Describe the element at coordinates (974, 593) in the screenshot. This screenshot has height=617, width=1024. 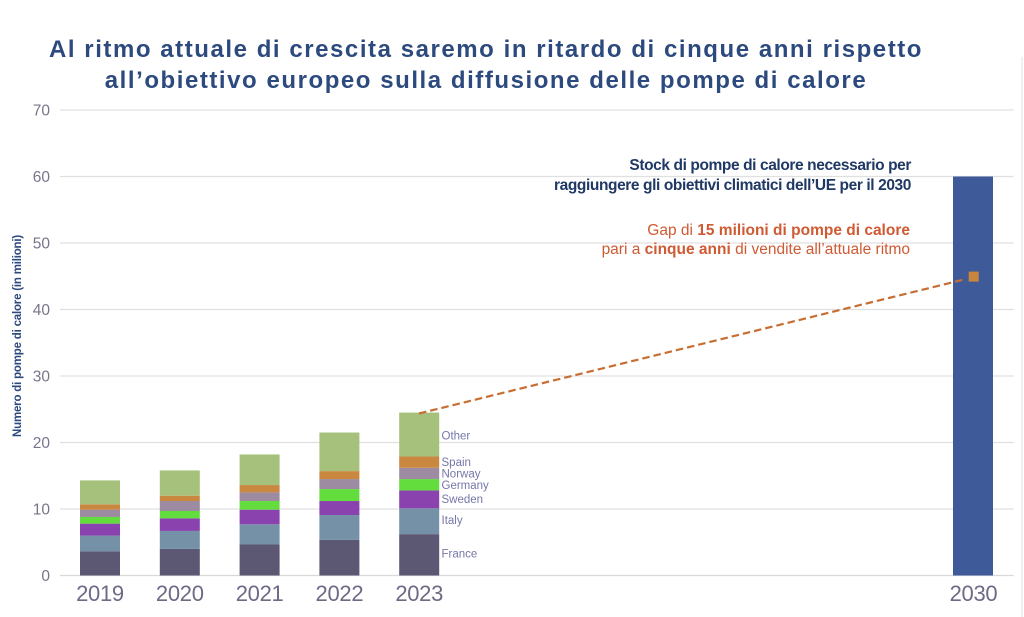
I see `svg-text: 2030` at that location.